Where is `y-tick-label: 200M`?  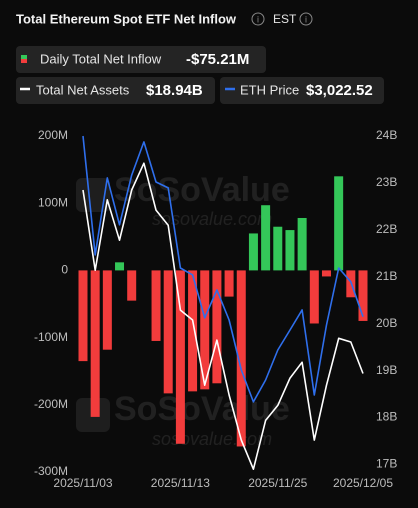
y-tick-label: 200M is located at coordinates (53, 135).